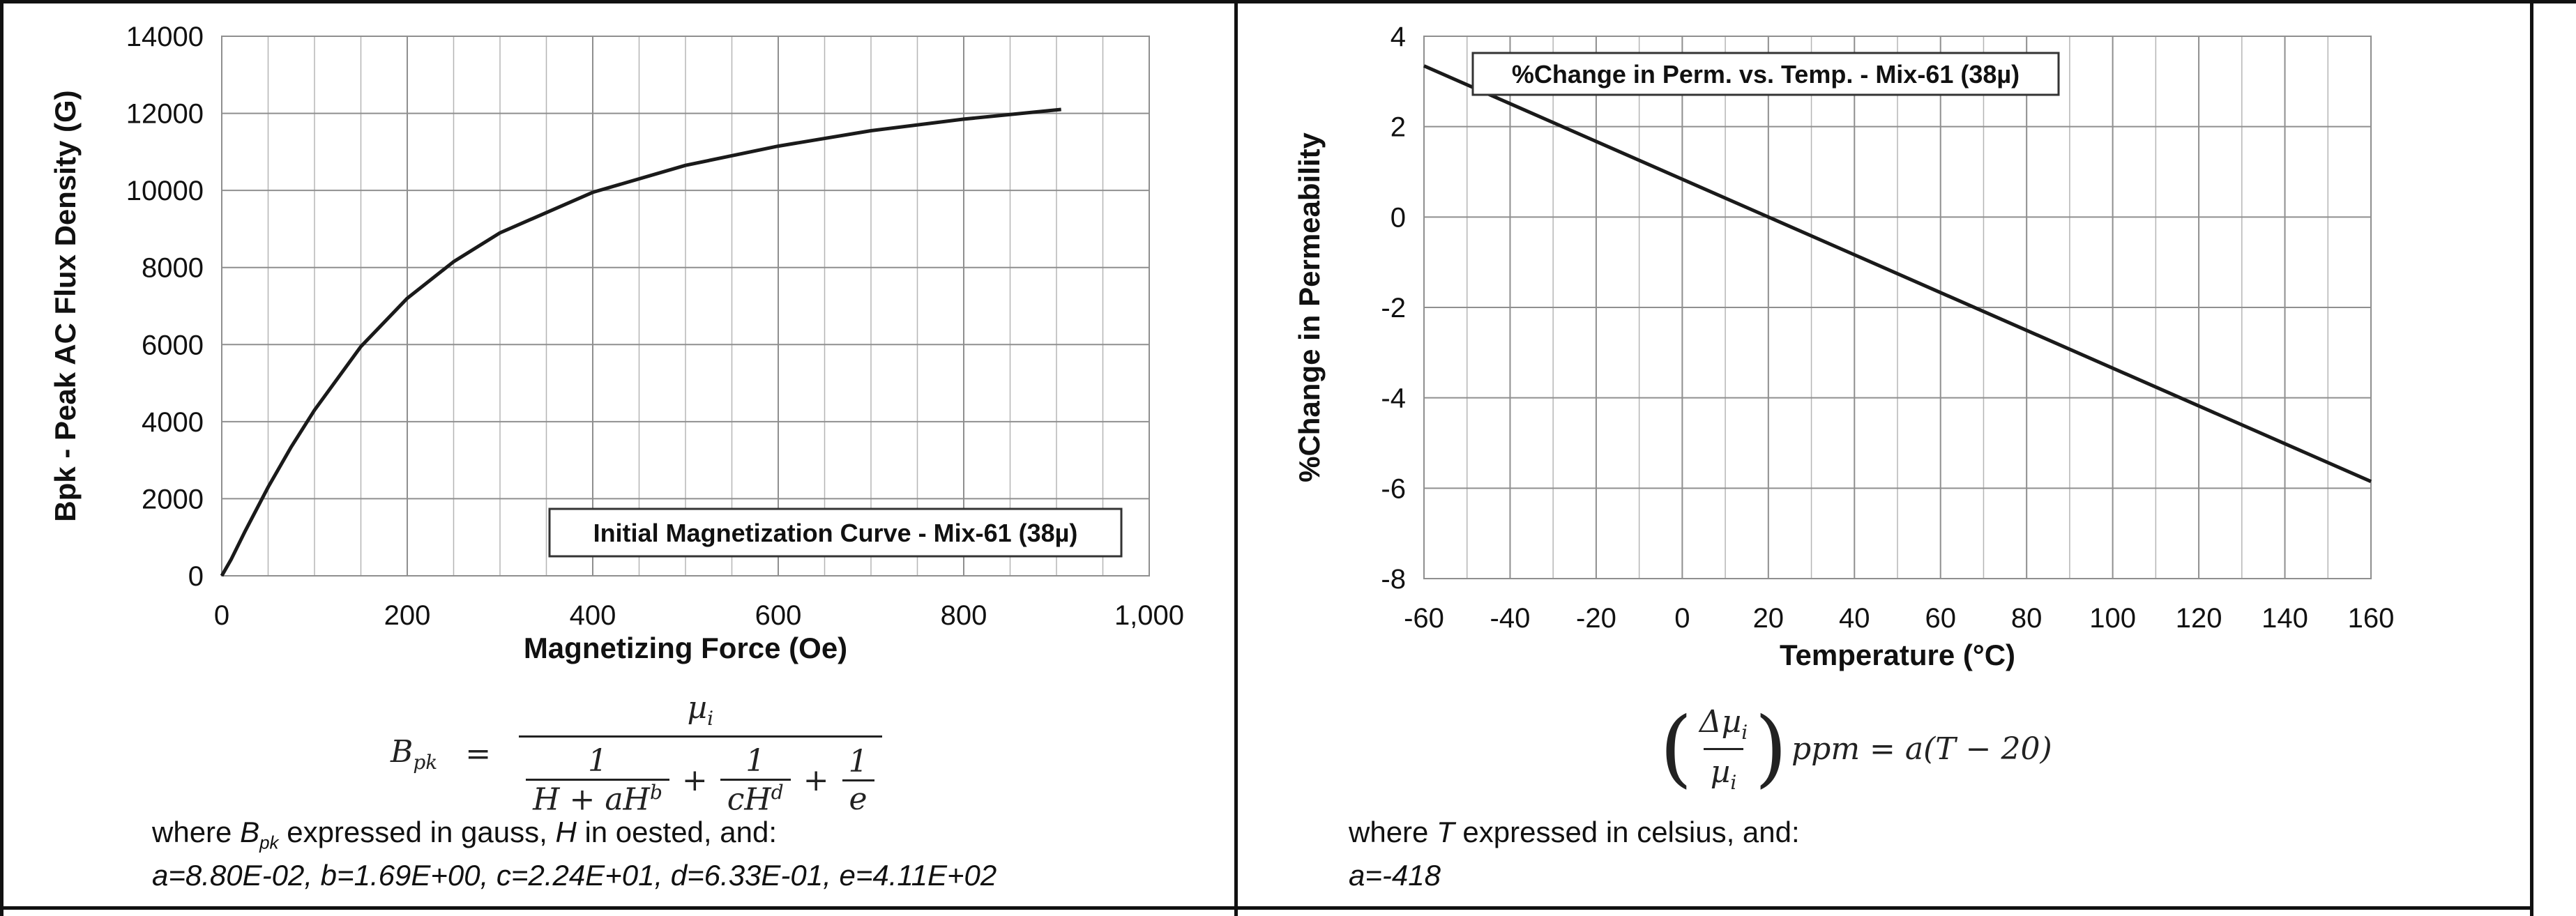 This screenshot has height=916, width=2576. I want to click on formula-main-fraction: µi 1 H + aHb + 1 cHd + 1 e, so click(700, 753).